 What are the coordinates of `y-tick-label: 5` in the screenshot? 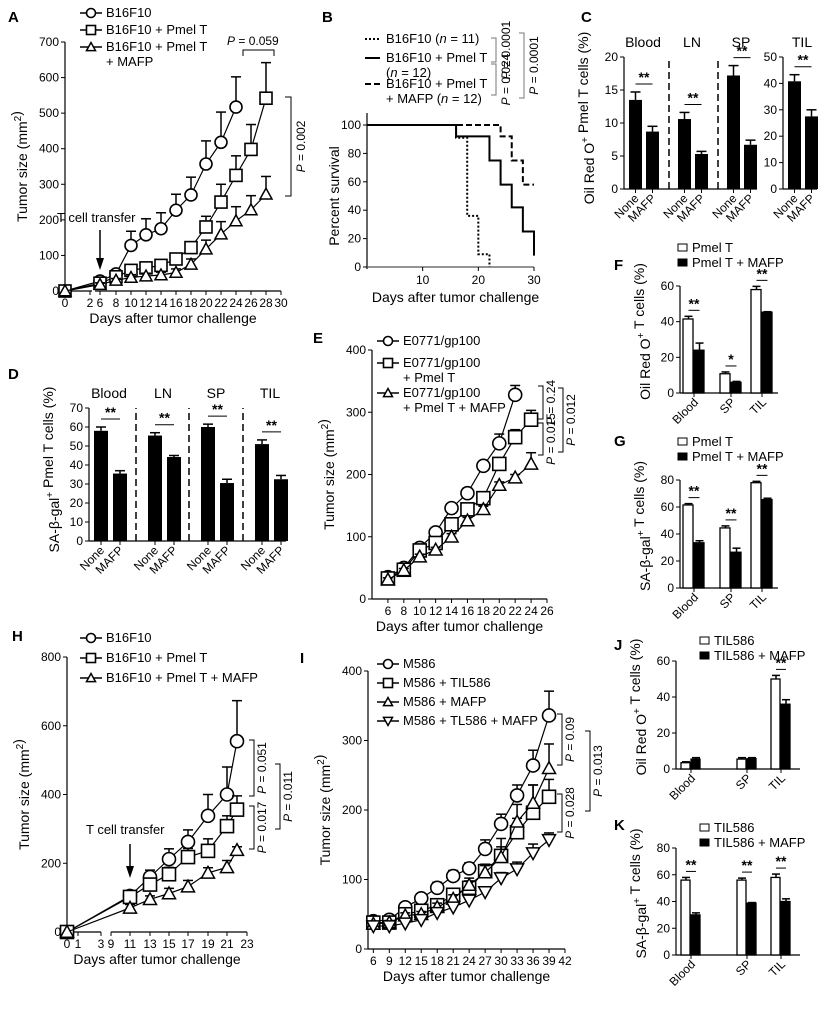 It's located at (614, 156).